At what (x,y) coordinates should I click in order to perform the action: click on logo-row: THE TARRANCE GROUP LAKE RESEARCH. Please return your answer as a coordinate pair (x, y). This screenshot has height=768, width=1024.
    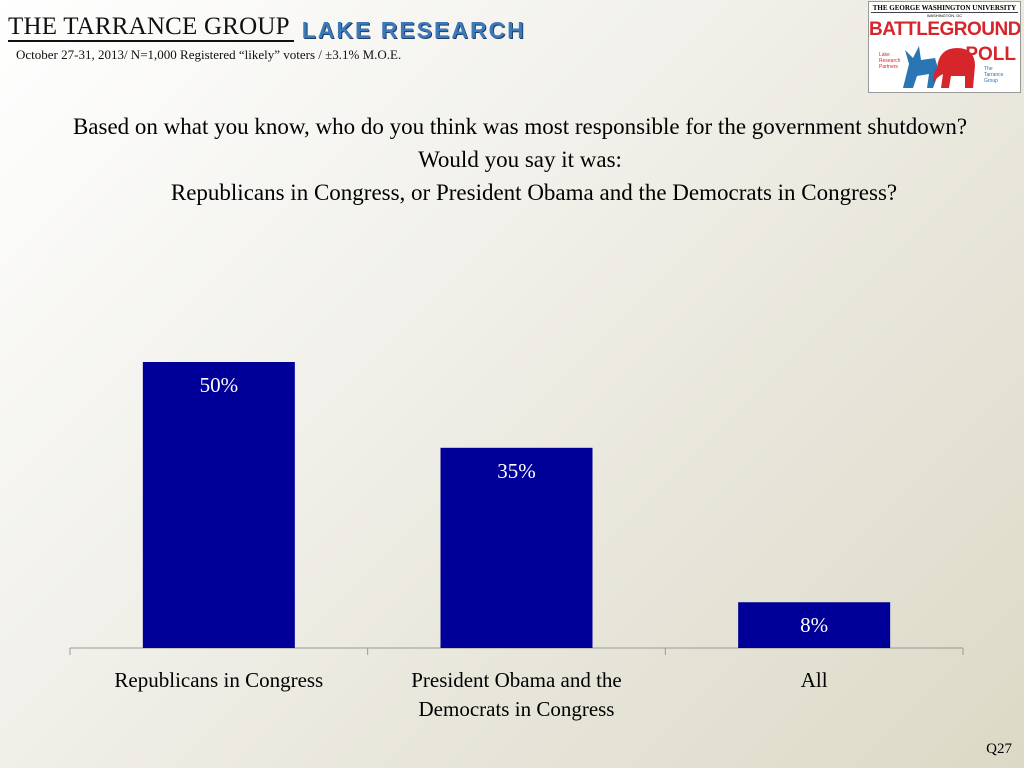
    Looking at the image, I should click on (267, 28).